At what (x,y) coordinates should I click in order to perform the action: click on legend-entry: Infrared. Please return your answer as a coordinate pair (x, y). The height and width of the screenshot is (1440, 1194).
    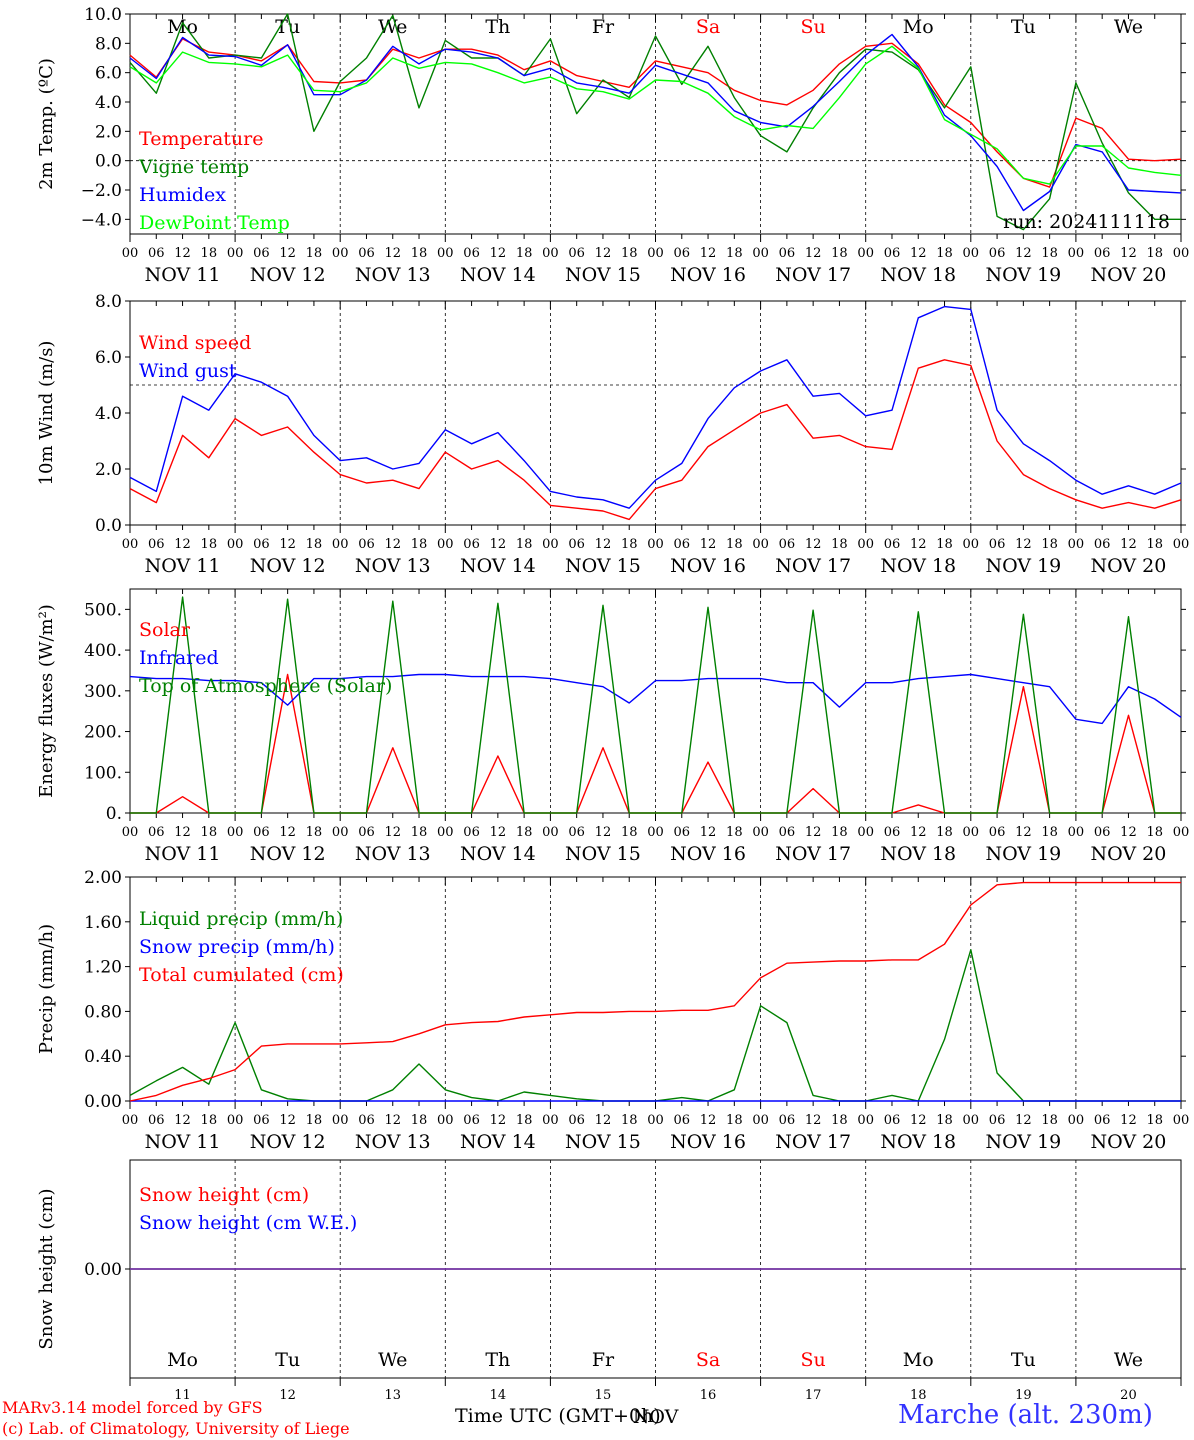
    Looking at the image, I should click on (179, 658).